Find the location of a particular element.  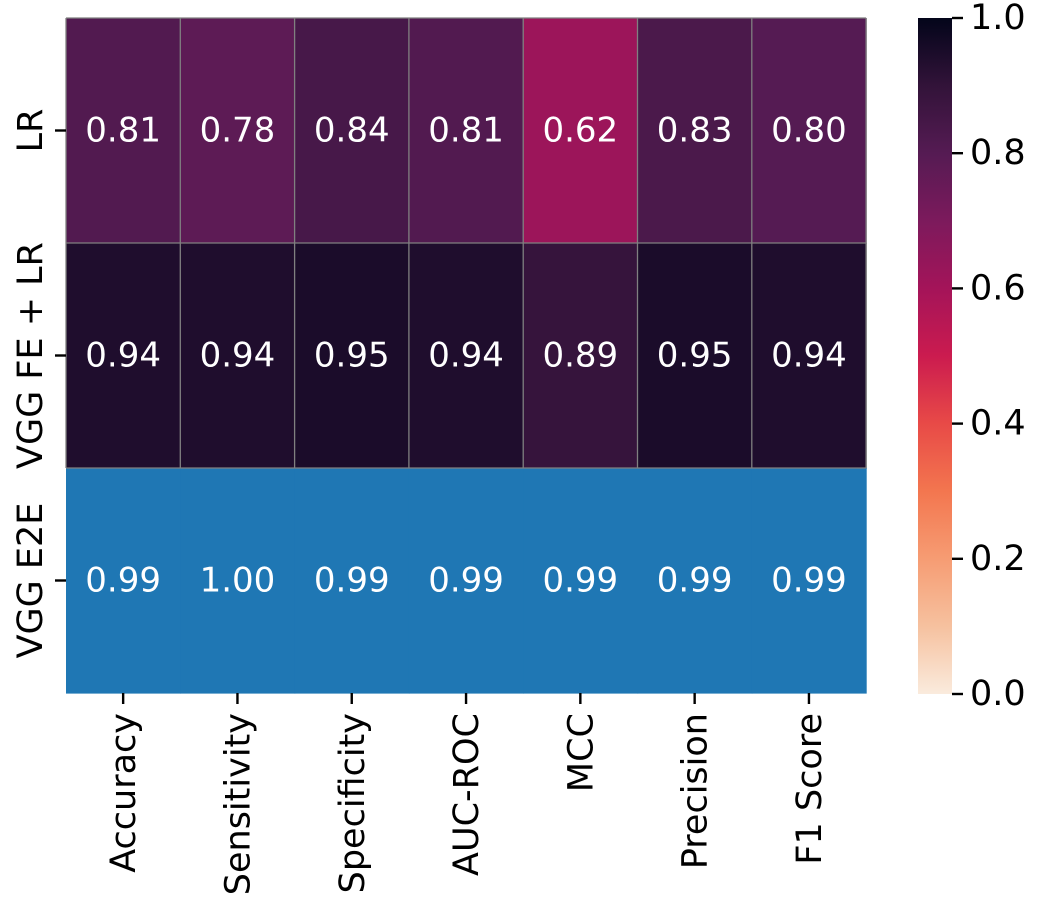

colorbar-gradient-bar is located at coordinates (935, 356).